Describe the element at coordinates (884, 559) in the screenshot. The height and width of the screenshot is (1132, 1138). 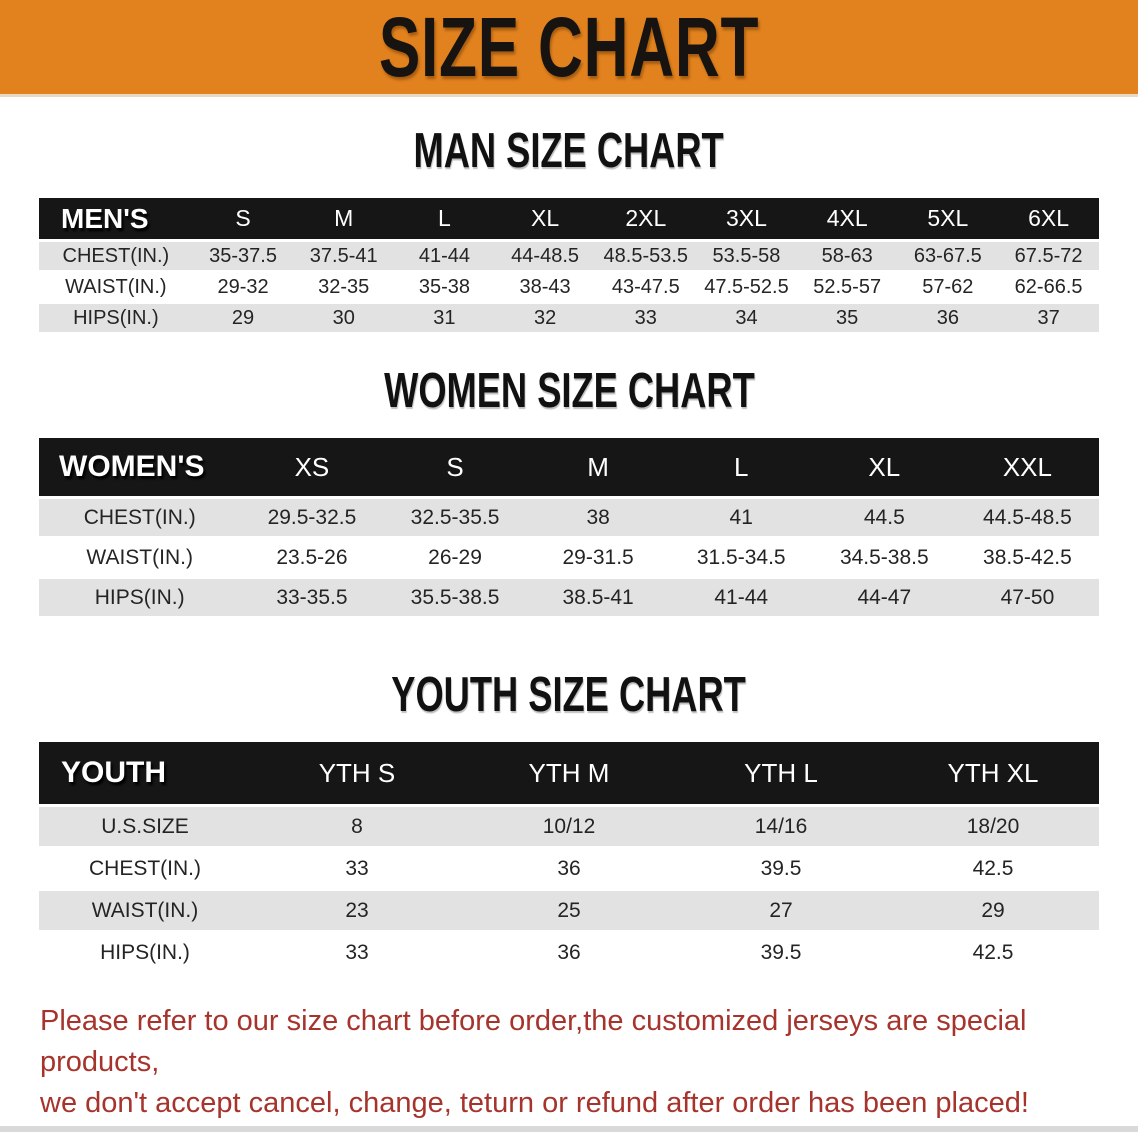
I see `size-value-cell: 34.5-38.5` at that location.